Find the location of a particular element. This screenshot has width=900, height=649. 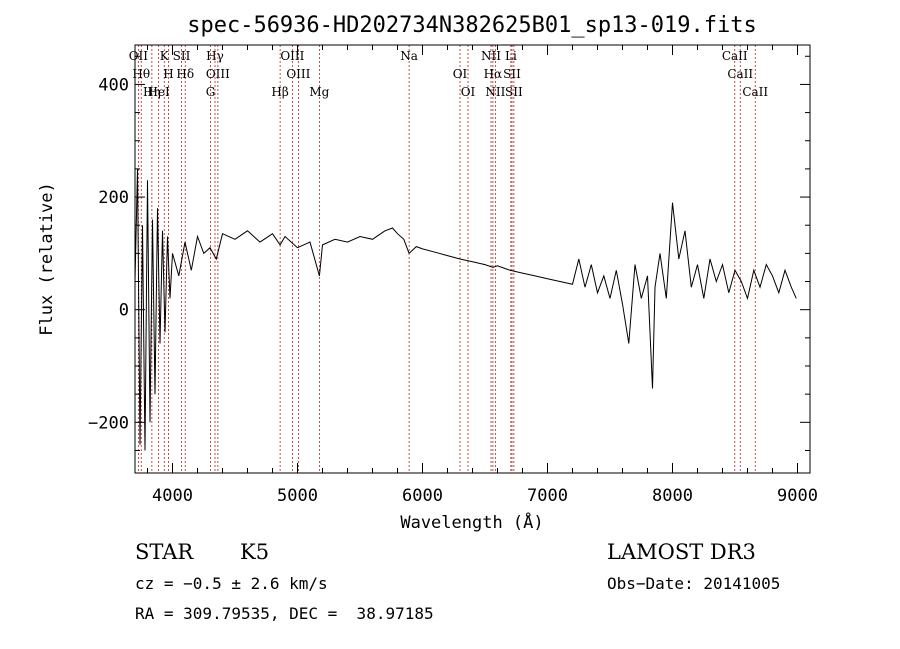

y-axis-label: Flux (relative) is located at coordinates (47, 259).